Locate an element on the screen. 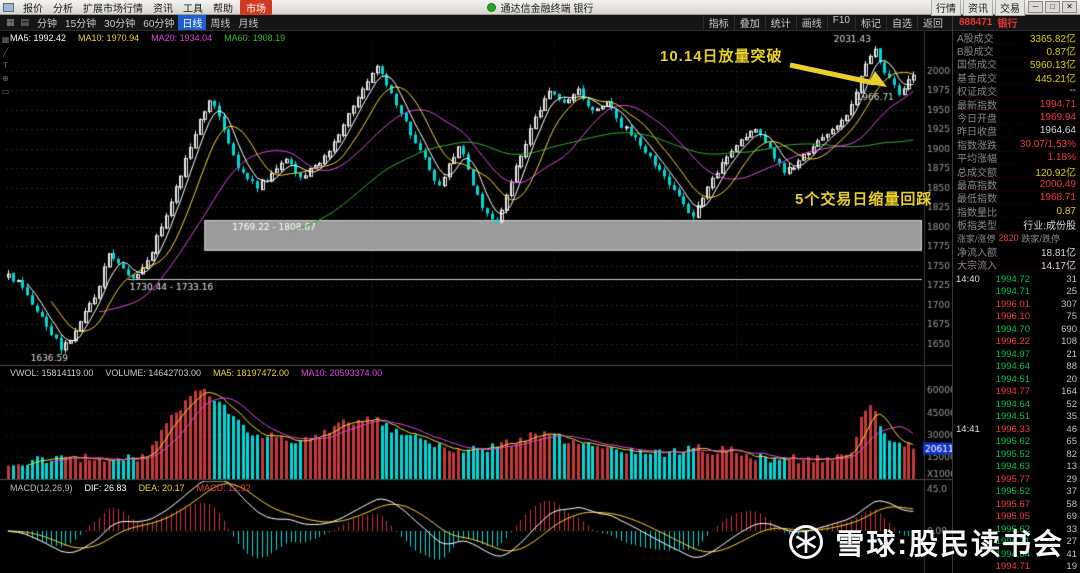 This screenshot has height=573, width=1080. line-tool-icon: ╱ is located at coordinates (5, 52).